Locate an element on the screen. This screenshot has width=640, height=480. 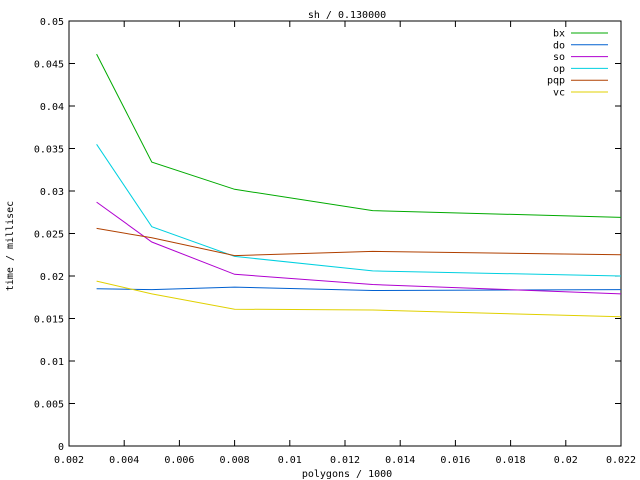
legend-label-op: op is located at coordinates (559, 69).